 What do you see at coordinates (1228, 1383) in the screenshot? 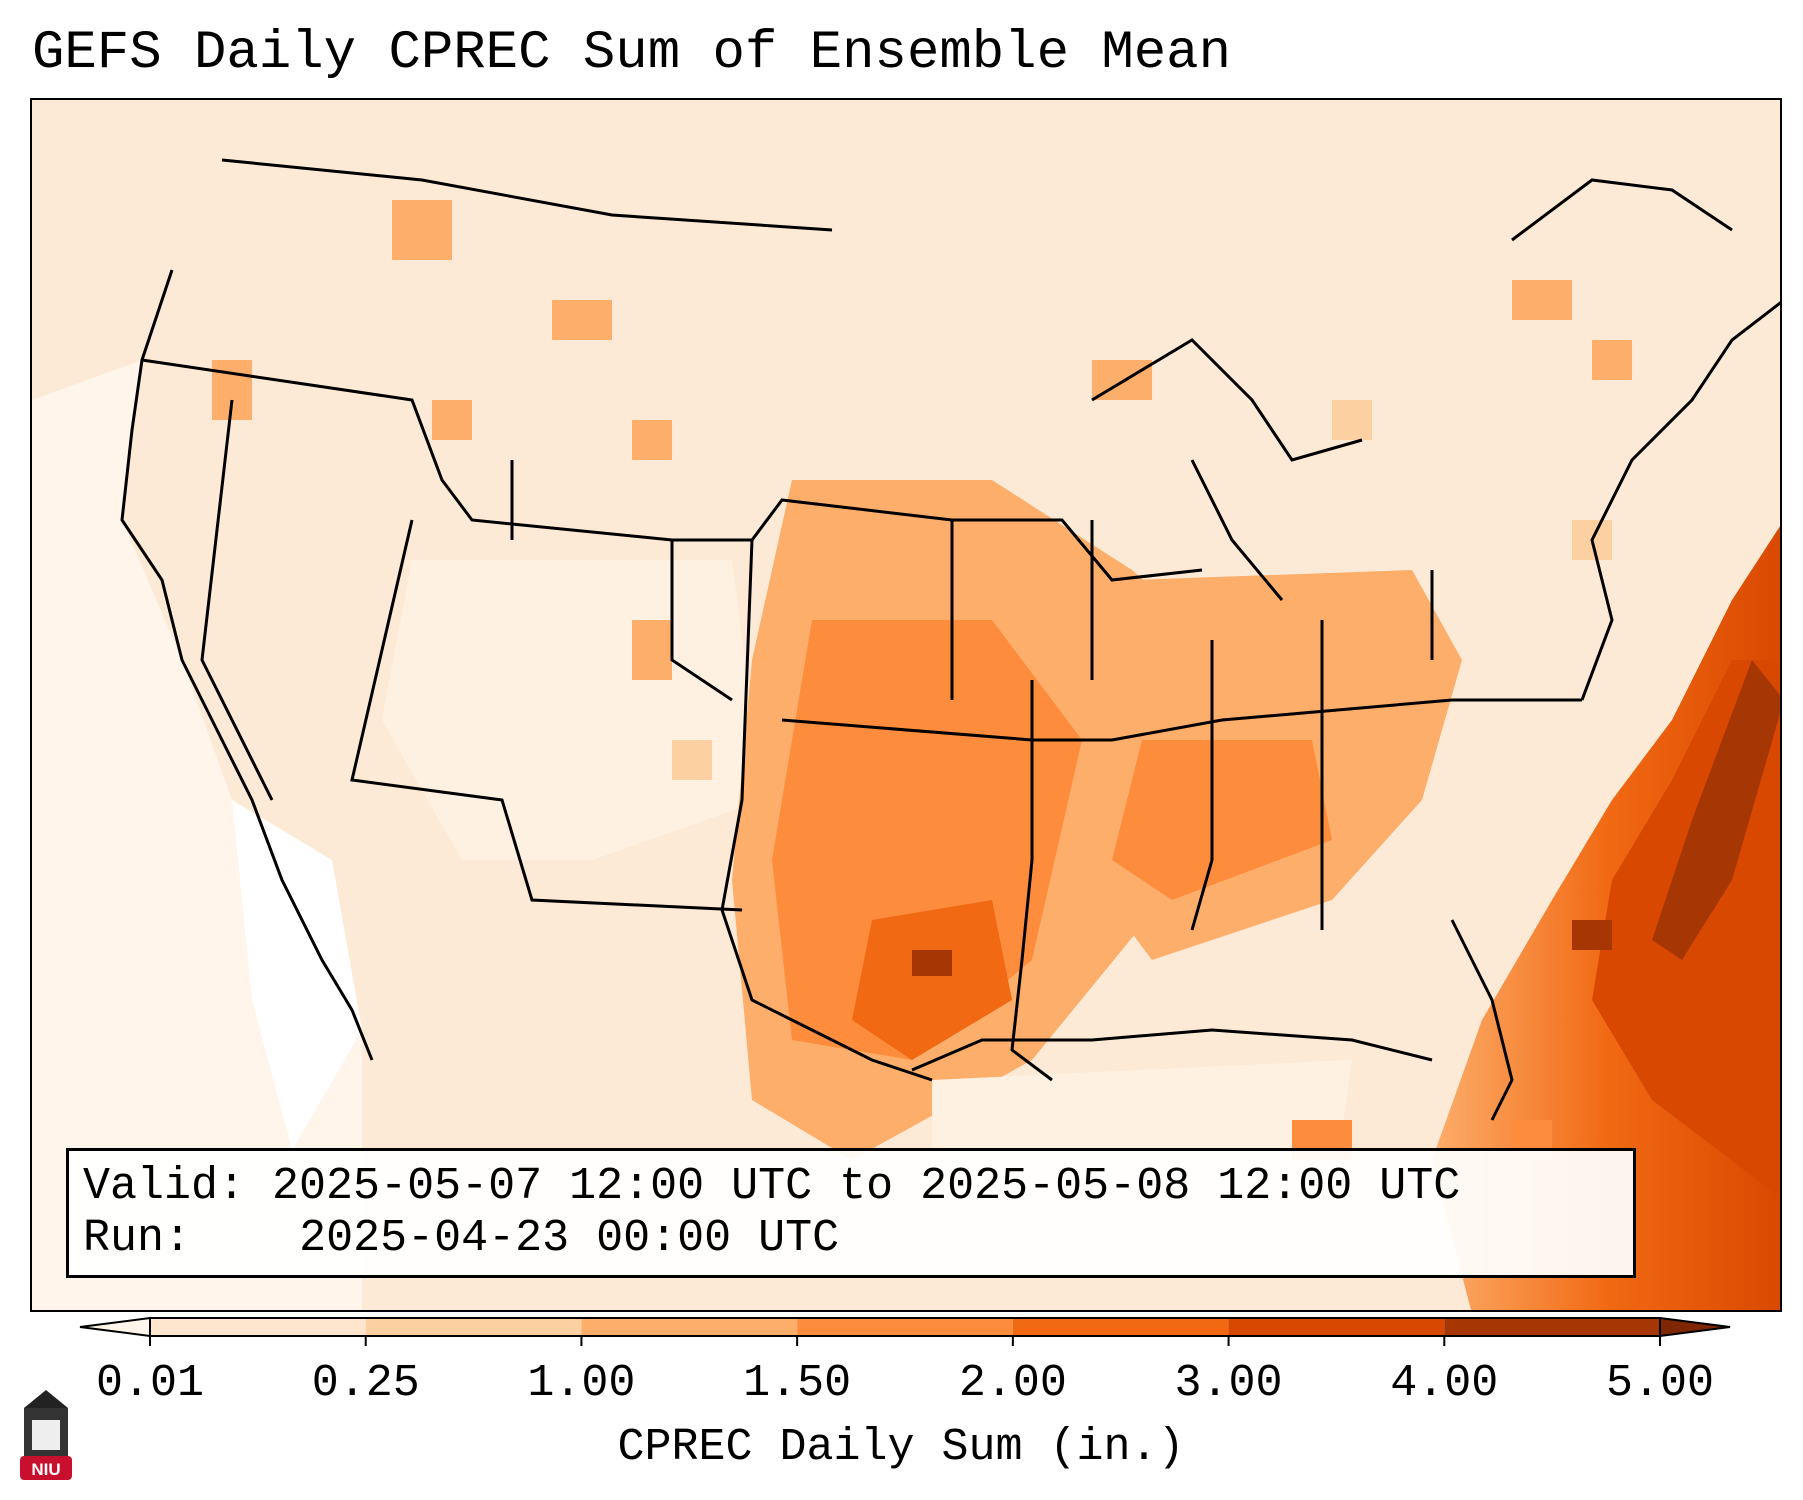
I see `colorbar-tick-label: 3.00` at bounding box center [1228, 1383].